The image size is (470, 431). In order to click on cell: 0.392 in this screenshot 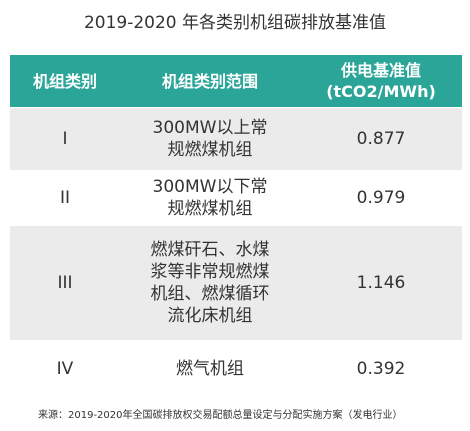, I will do `click(381, 368)`.